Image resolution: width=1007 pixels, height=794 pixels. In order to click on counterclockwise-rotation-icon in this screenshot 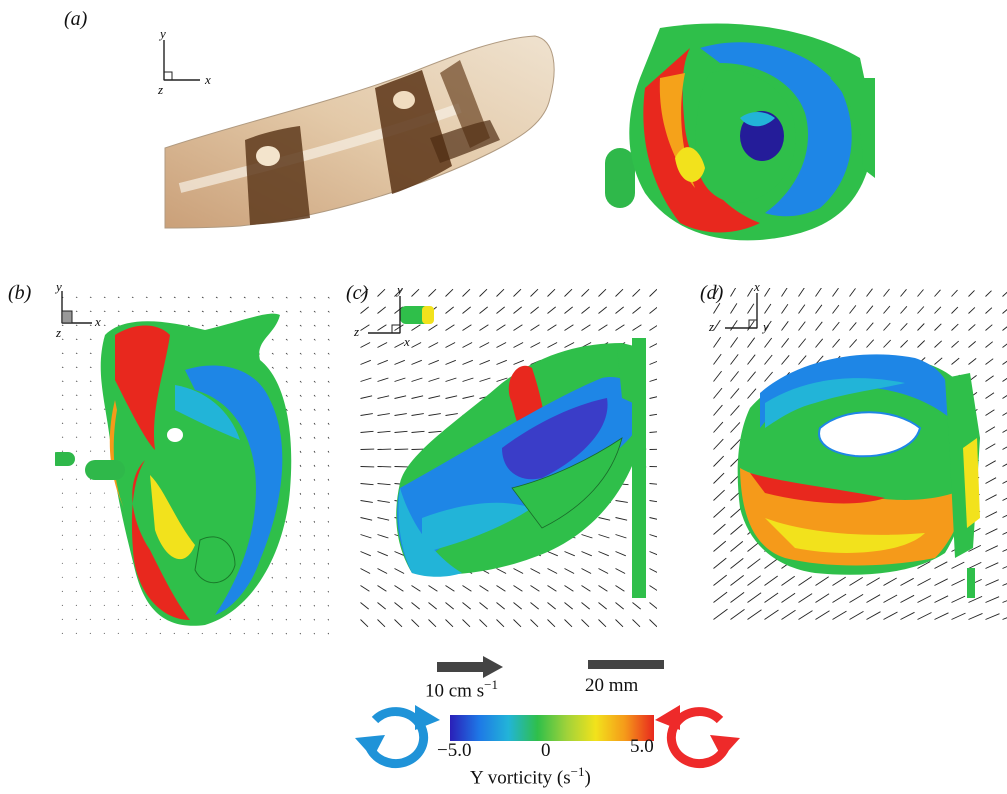, I will do `click(697, 737)`.